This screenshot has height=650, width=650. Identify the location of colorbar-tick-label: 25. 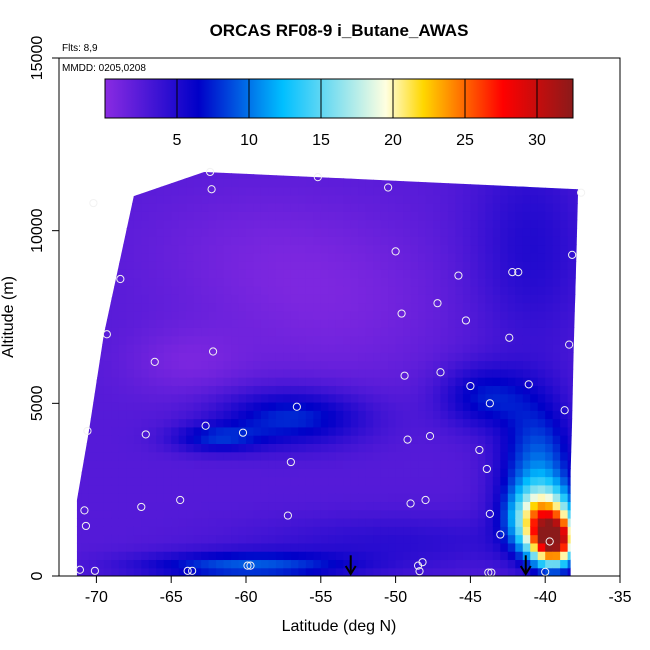
(465, 140).